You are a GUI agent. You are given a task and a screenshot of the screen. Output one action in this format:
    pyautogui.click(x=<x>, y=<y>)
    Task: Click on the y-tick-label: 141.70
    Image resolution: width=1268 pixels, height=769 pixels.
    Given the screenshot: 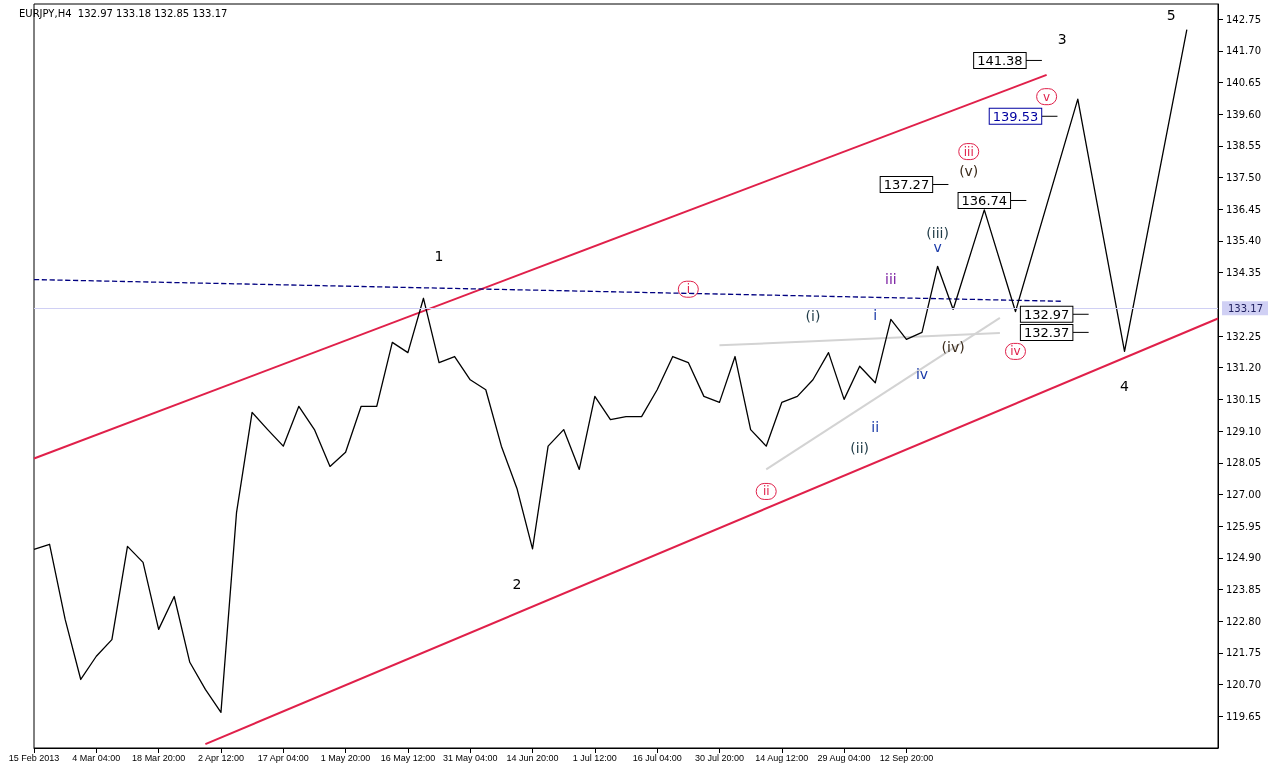 What is the action you would take?
    pyautogui.click(x=1243, y=51)
    